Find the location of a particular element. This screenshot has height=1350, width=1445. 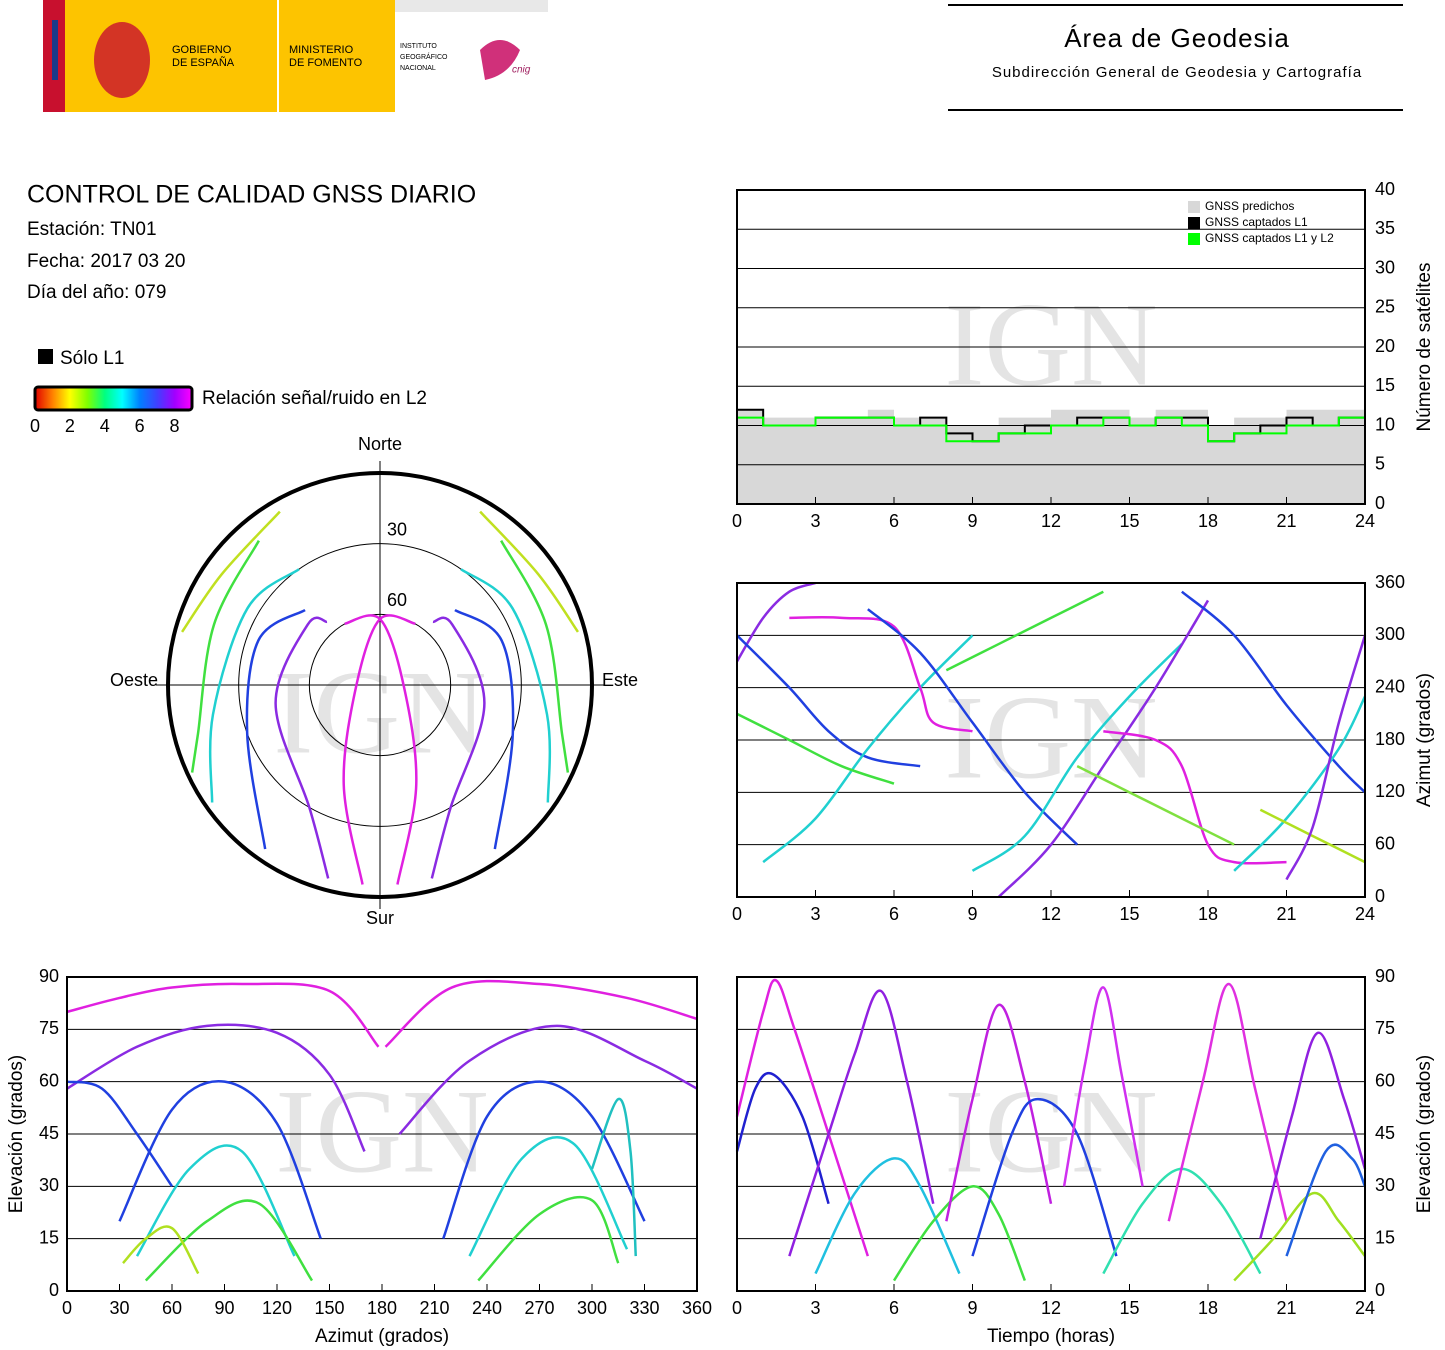

logo-text: MINISTERIO is located at coordinates (321, 50).